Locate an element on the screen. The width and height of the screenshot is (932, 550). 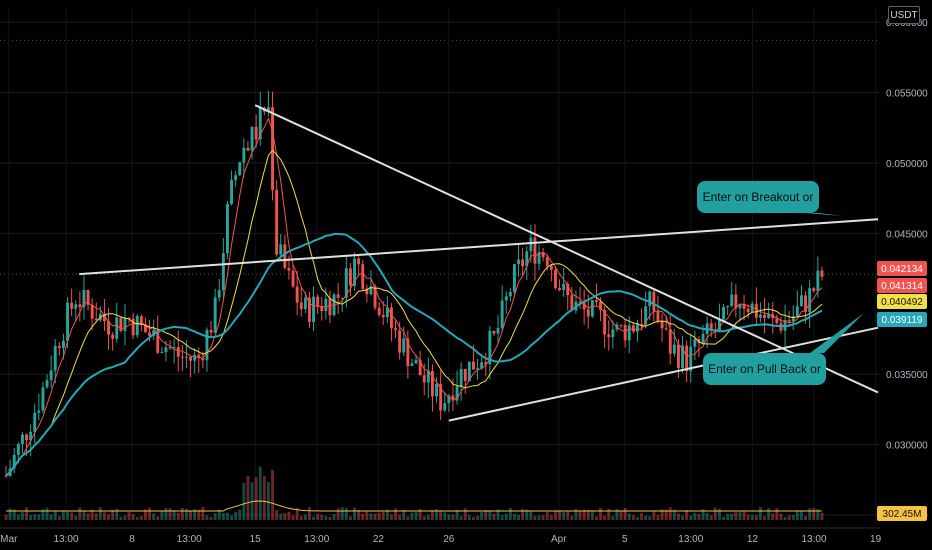
y-tick-label: 0.055000 is located at coordinates (907, 93).